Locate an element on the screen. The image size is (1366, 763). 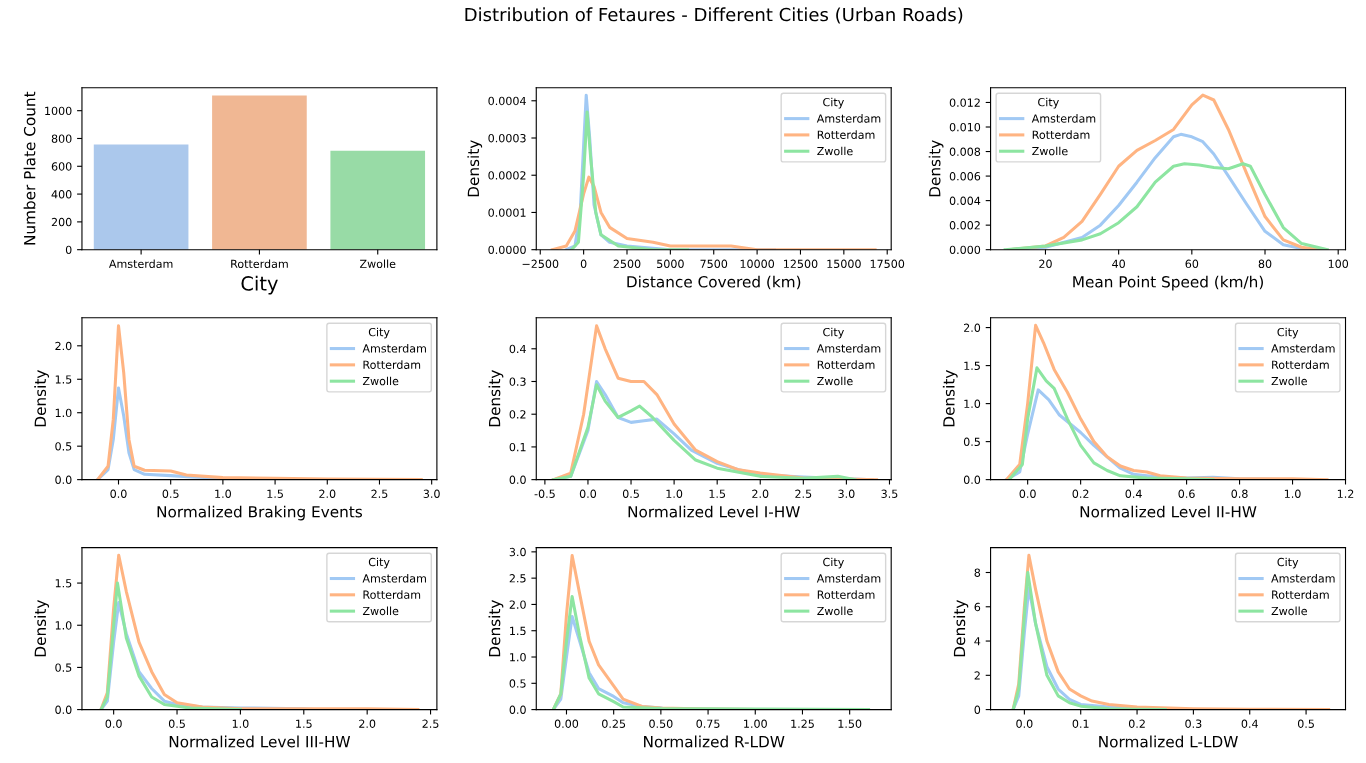
y-tick-label: 0.0003 is located at coordinates (507, 138).